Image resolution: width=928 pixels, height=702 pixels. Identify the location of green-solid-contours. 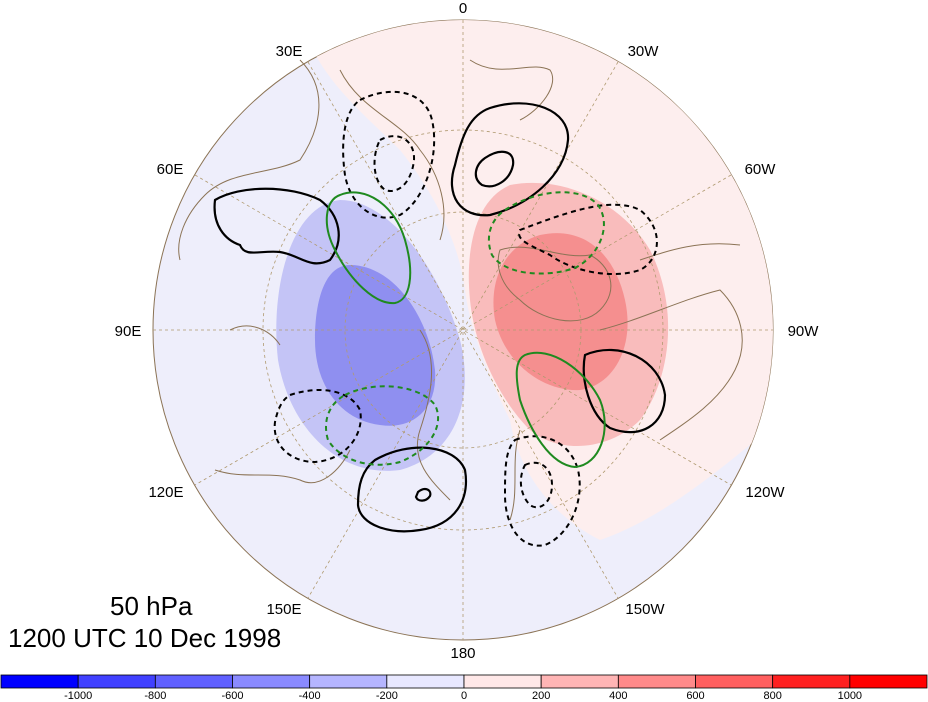
(465, 330).